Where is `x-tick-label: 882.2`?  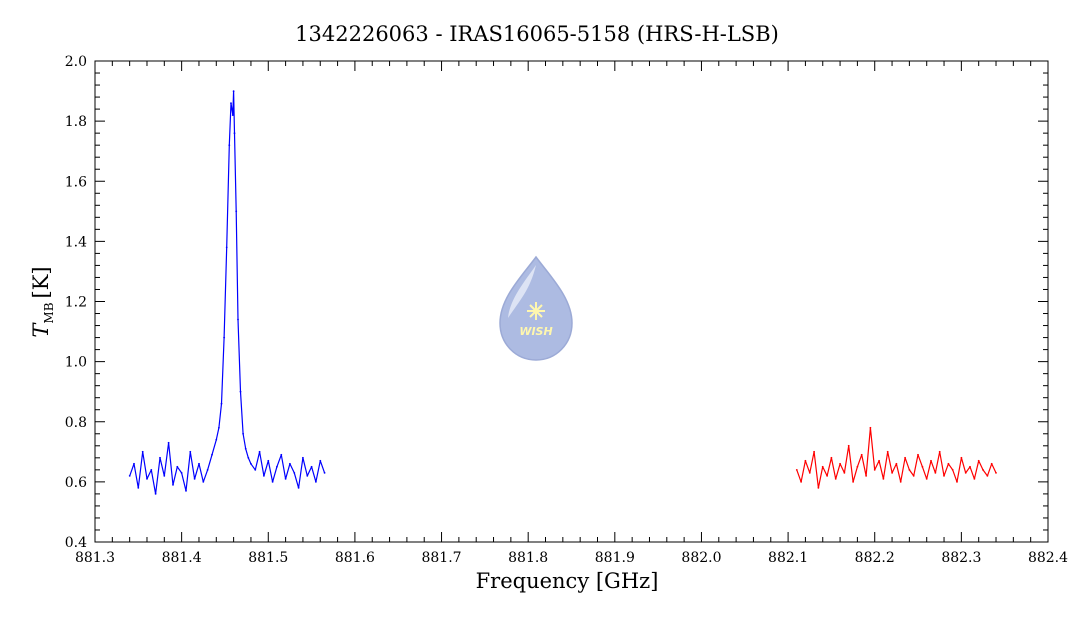 x-tick-label: 882.2 is located at coordinates (875, 558).